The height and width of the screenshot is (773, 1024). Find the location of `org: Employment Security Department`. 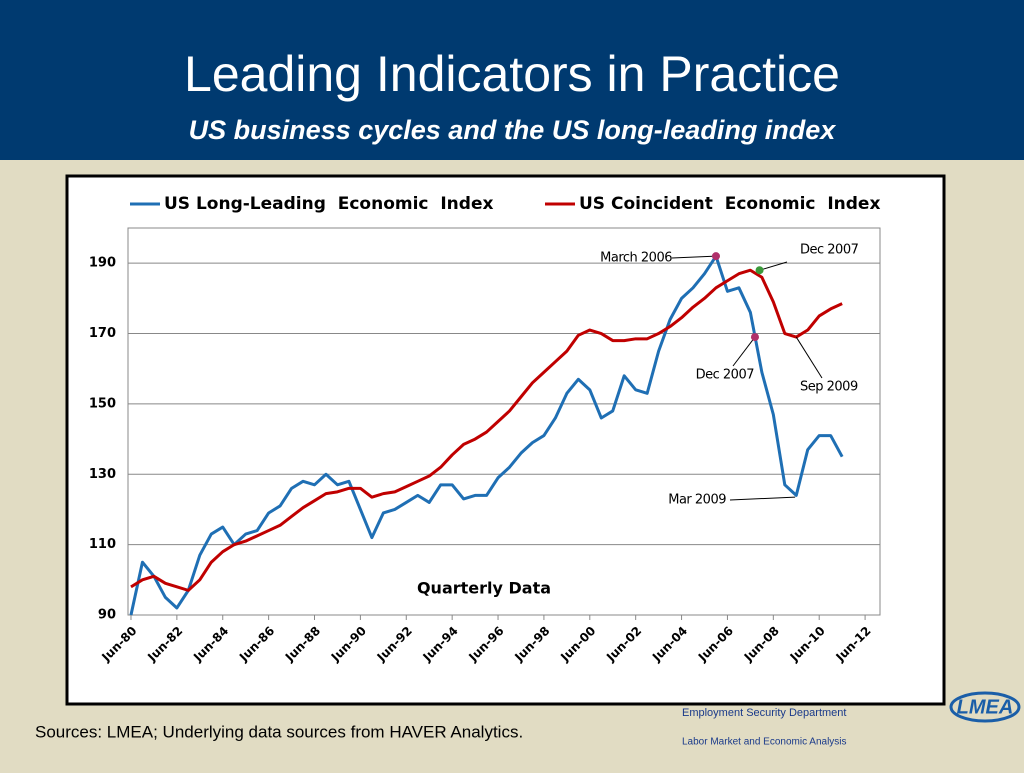

org: Employment Security Department is located at coordinates (764, 713).